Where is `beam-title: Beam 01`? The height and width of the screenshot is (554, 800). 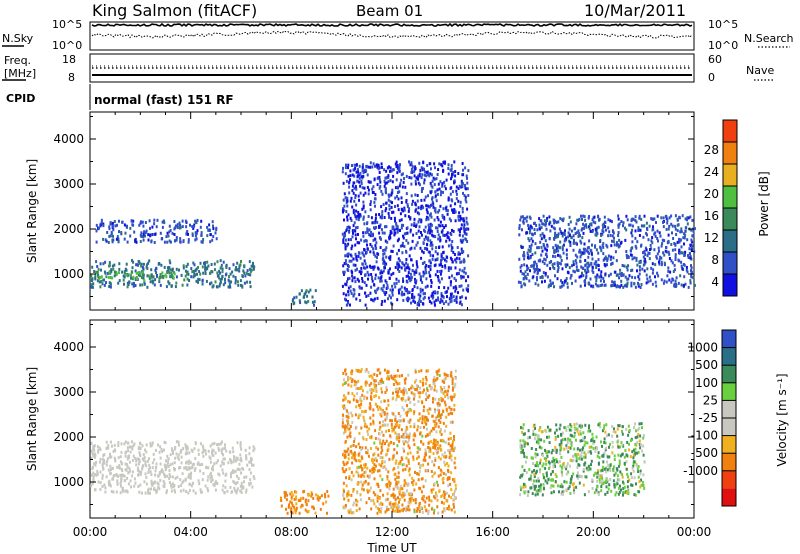
beam-title: Beam 01 is located at coordinates (389, 11).